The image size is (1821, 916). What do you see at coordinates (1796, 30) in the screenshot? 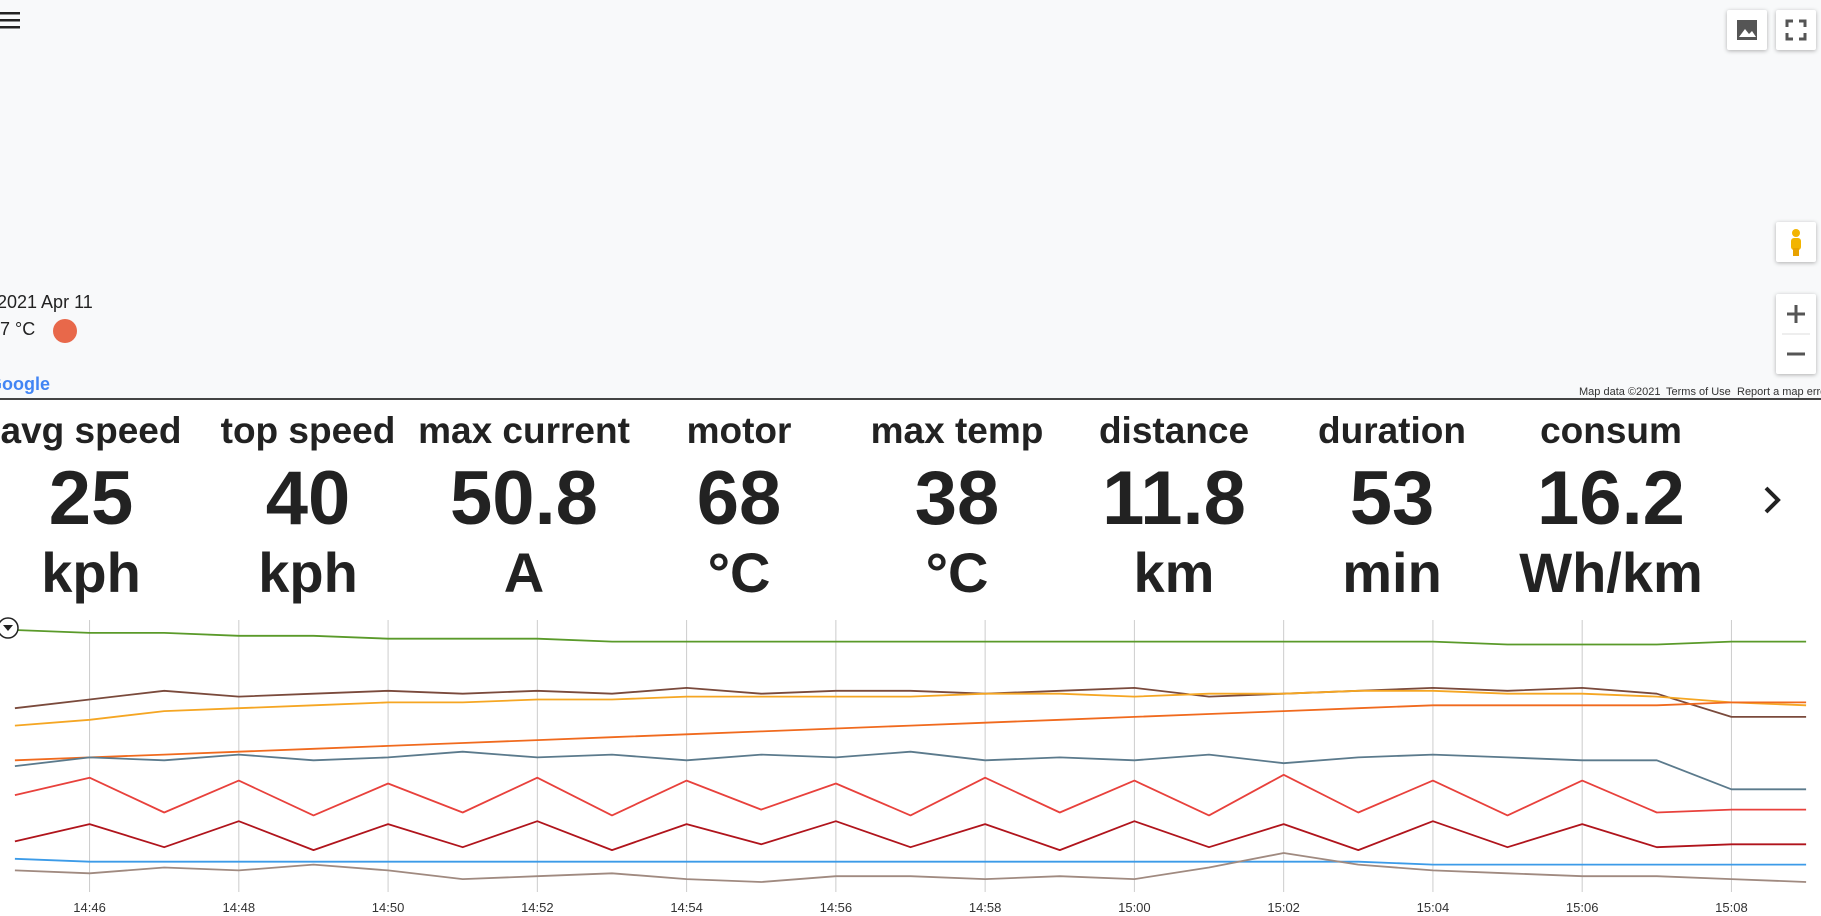
I see `fullscreen-button` at bounding box center [1796, 30].